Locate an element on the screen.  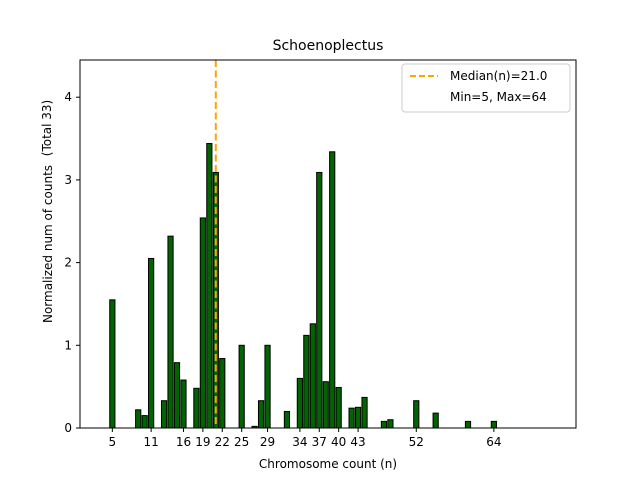
x-tick-label: 22 is located at coordinates (222, 442).